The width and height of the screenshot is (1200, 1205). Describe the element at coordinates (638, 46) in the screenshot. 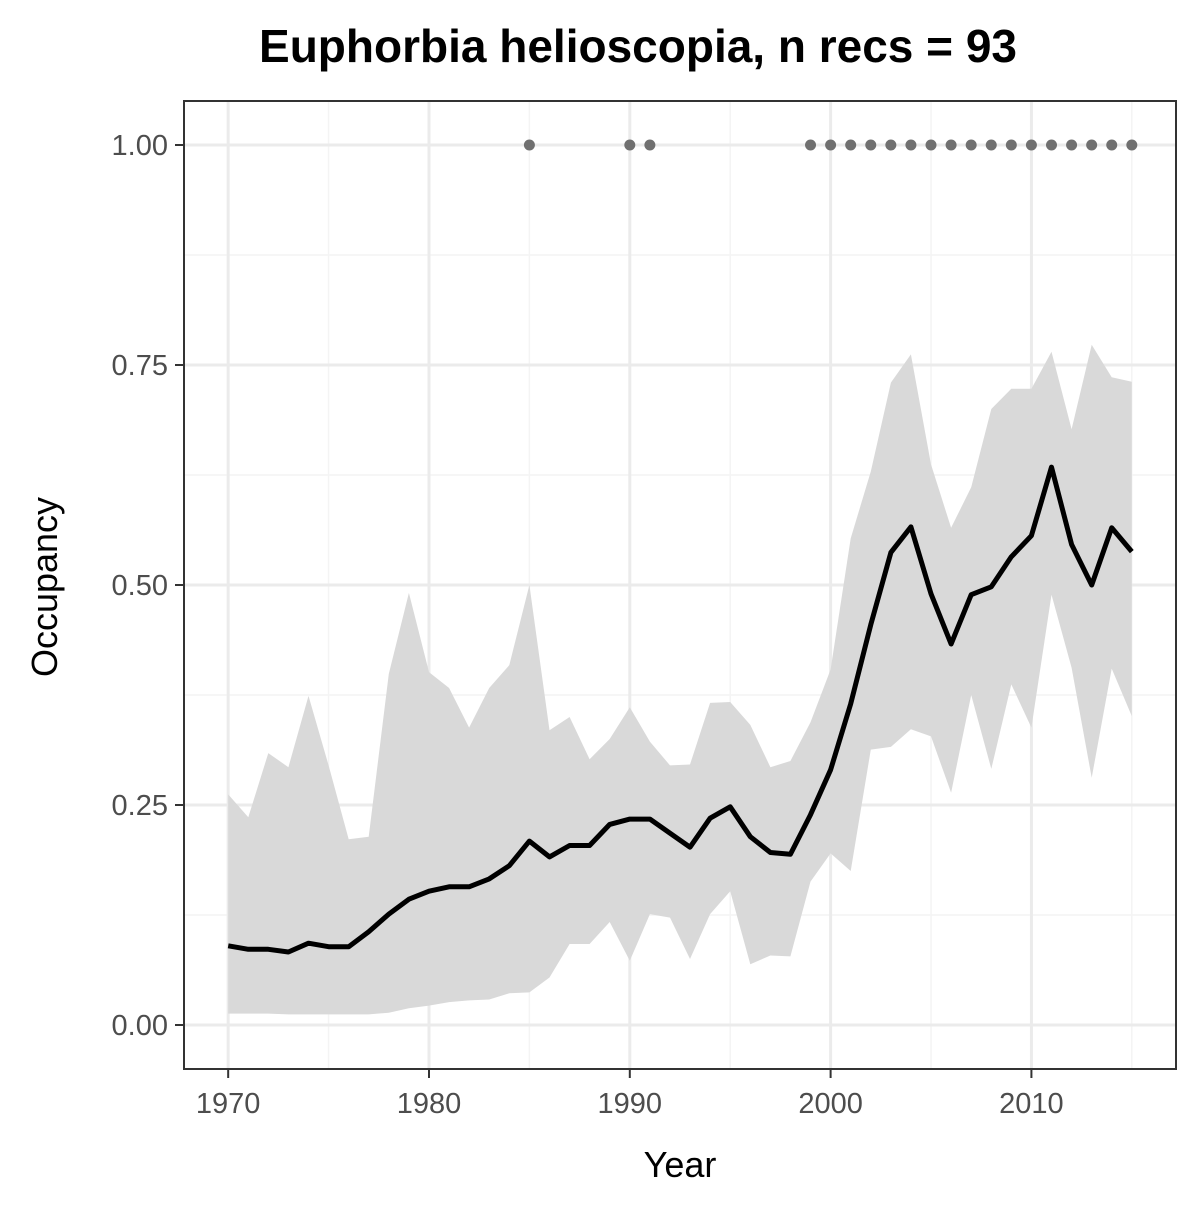

I see `chart-title: Euphorbia helioscopia, n recs = 93` at that location.